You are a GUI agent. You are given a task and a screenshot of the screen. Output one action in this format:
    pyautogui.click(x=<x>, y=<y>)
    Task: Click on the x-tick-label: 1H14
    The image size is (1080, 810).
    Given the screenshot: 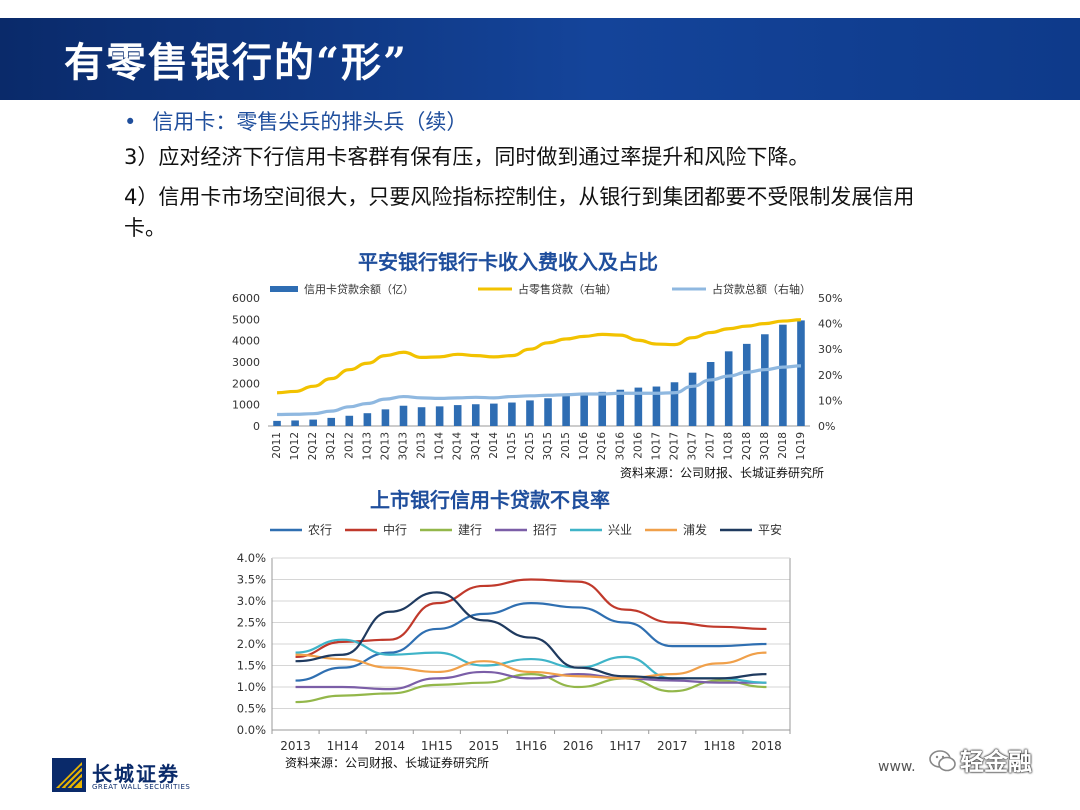 What is the action you would take?
    pyautogui.click(x=343, y=746)
    